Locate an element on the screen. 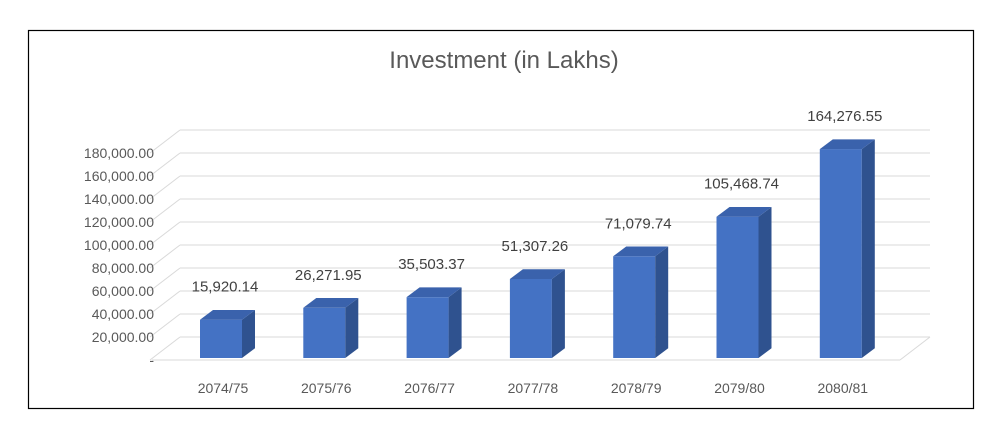 The height and width of the screenshot is (429, 999). x-tick-label: 2075/76 is located at coordinates (326, 388).